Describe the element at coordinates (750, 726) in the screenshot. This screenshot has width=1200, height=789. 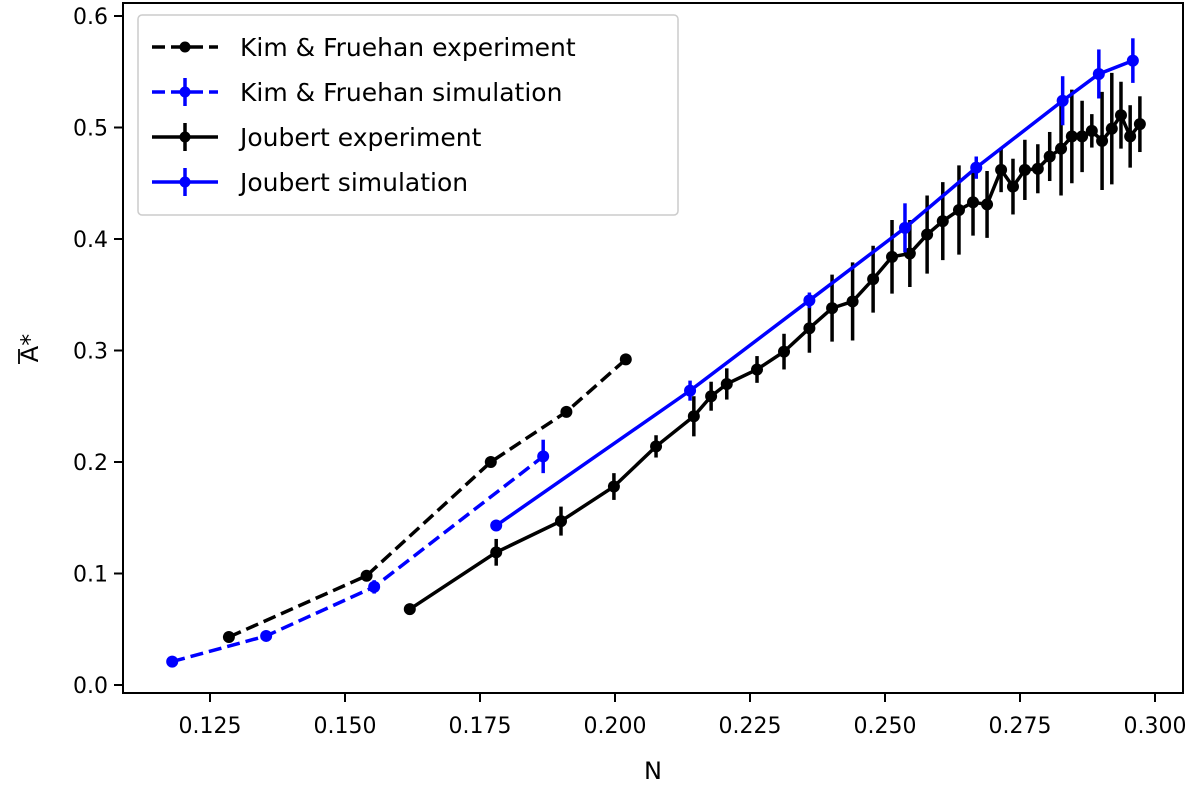
I see `x-tick-label: 0.225` at that location.